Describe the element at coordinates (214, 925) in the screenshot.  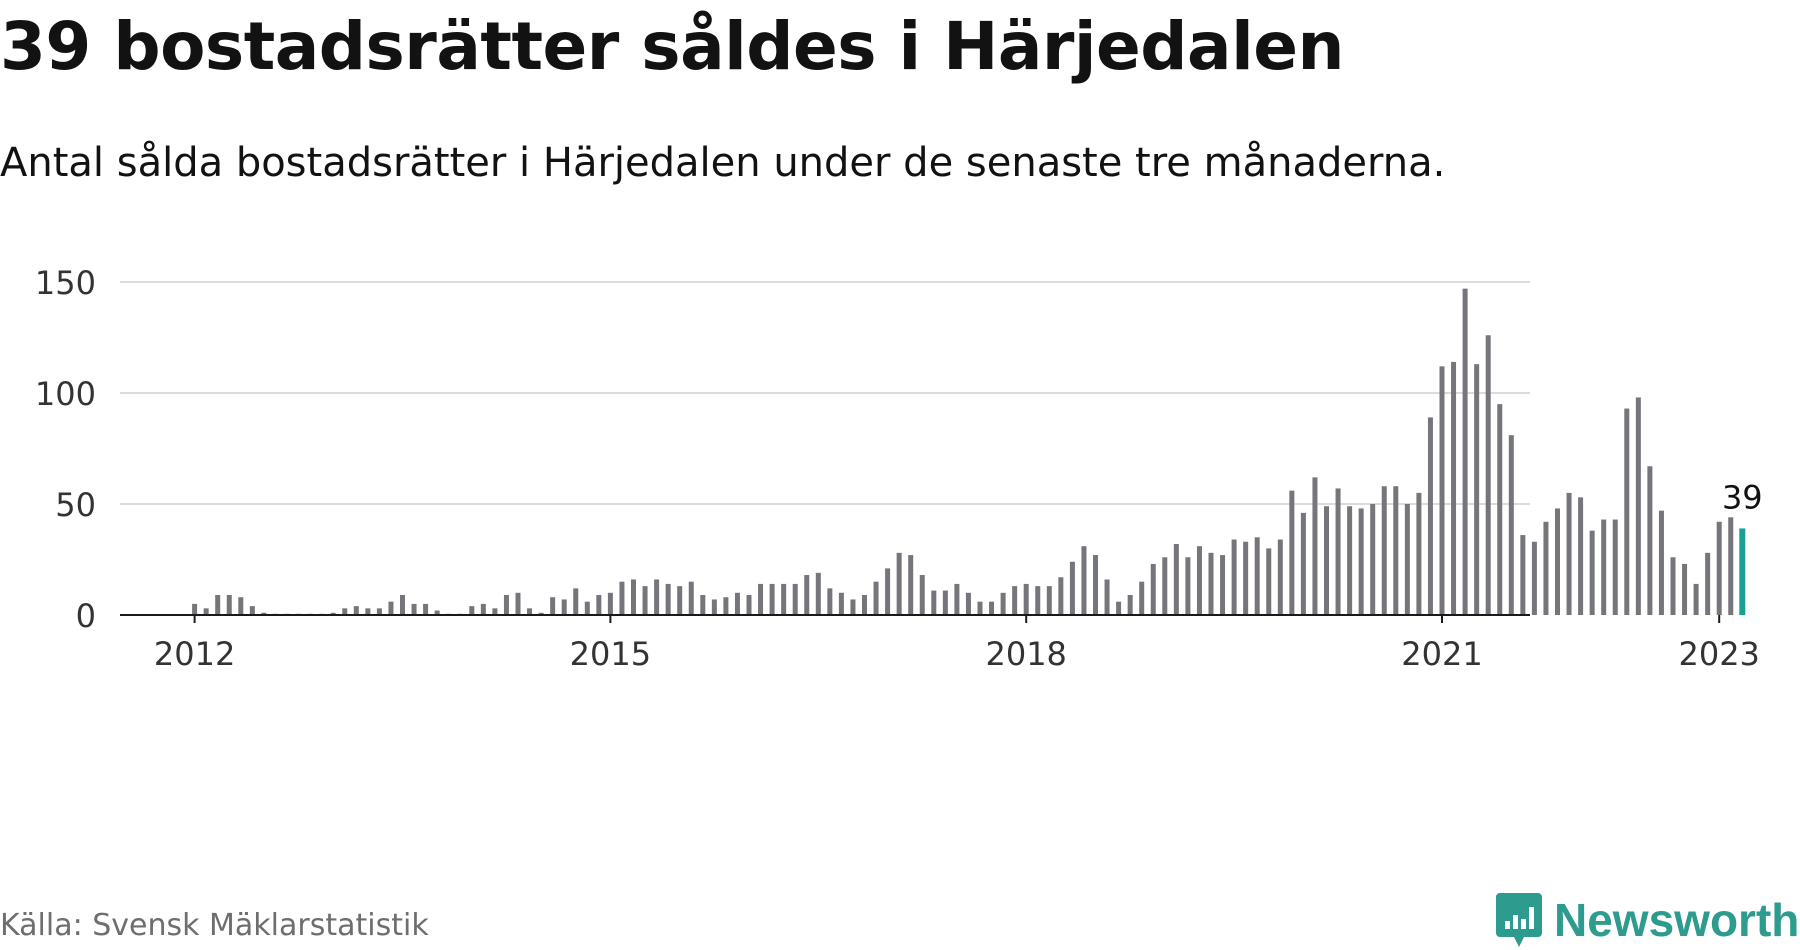
I see `source-note: Källa: Svensk Mäklarstatistik` at that location.